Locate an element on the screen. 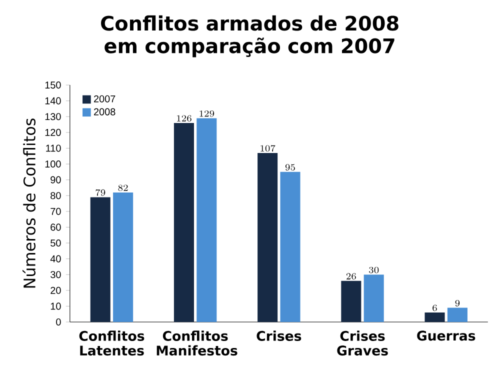 The height and width of the screenshot is (365, 500). data-label: 26 is located at coordinates (351, 276).